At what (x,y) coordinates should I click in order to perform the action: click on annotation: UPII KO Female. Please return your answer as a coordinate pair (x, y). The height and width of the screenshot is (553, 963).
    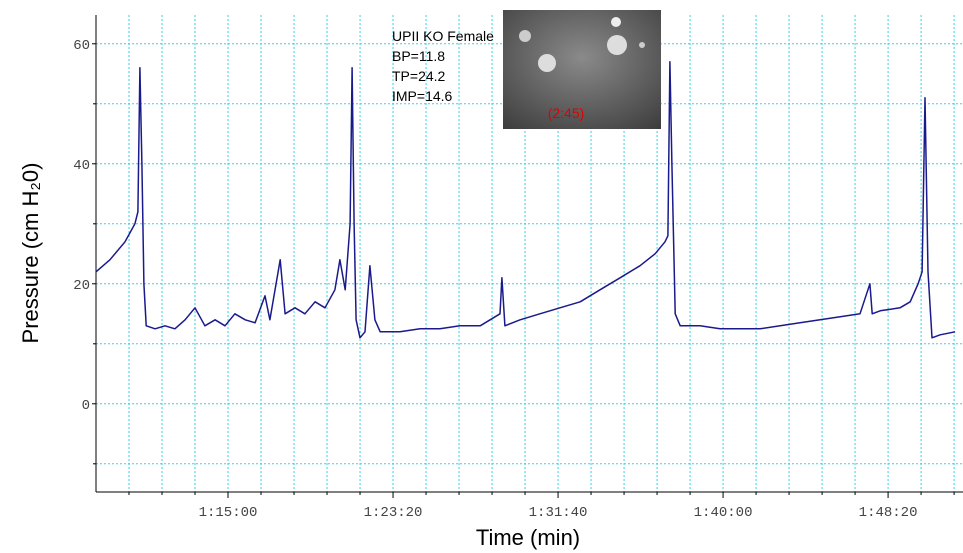
    Looking at the image, I should click on (443, 36).